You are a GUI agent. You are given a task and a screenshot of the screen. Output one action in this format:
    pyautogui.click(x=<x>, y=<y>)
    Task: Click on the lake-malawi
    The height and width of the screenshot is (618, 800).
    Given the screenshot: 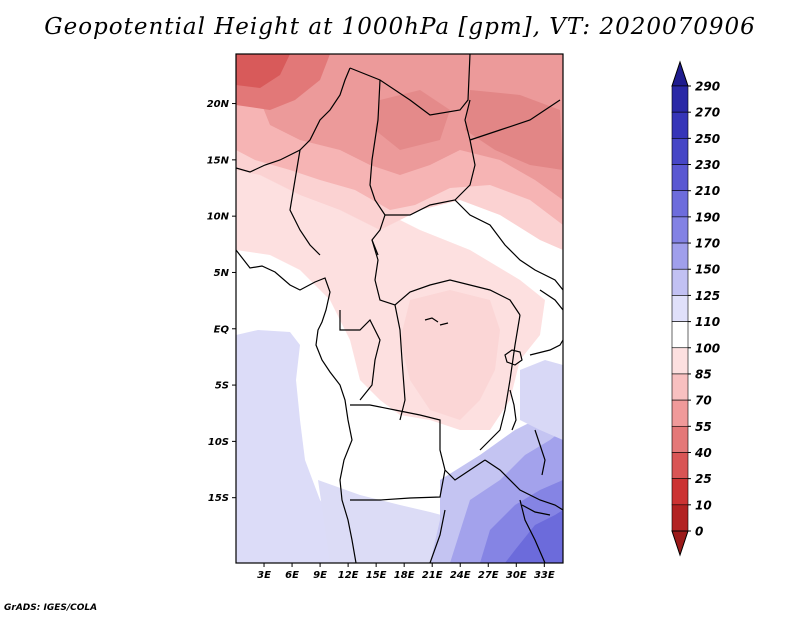 What is the action you would take?
    pyautogui.click(x=540, y=452)
    